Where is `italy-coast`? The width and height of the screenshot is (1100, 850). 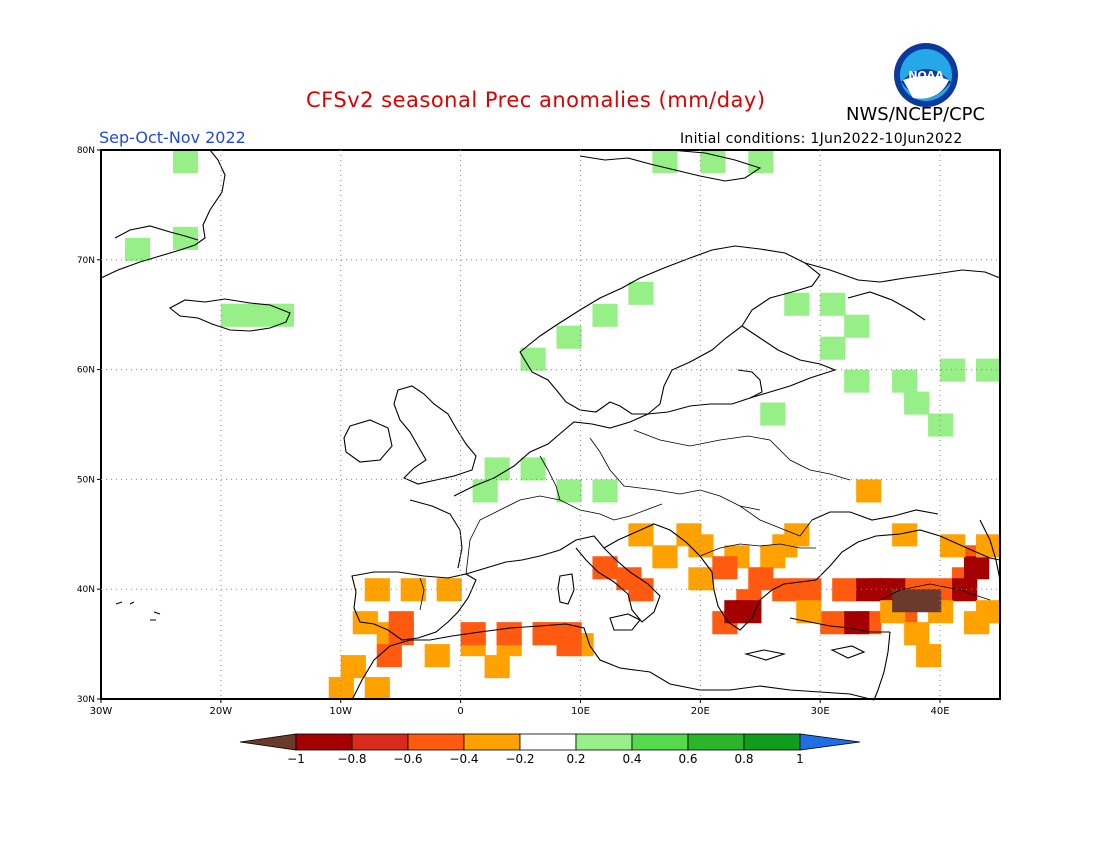
italy-coast is located at coordinates (610, 579).